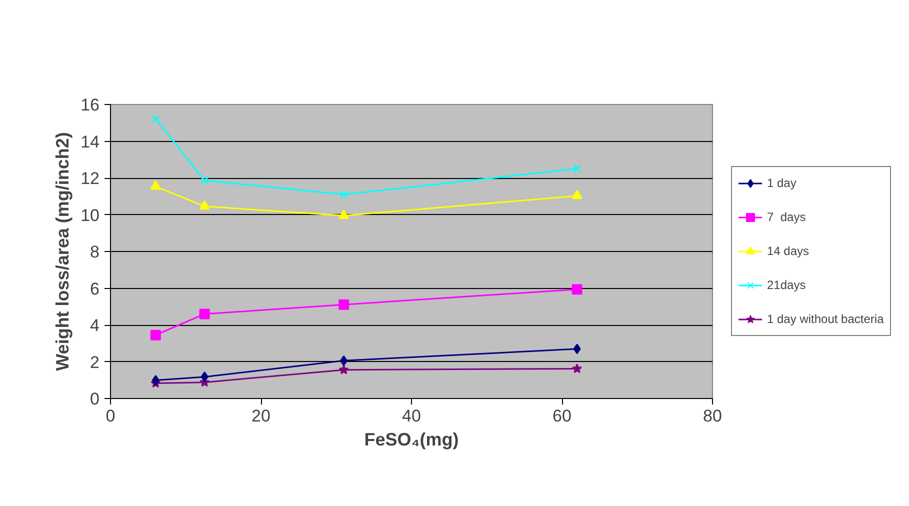 This screenshot has height=506, width=909. Describe the element at coordinates (825, 319) in the screenshot. I see `legend-label: 1 day without bacteria` at that location.